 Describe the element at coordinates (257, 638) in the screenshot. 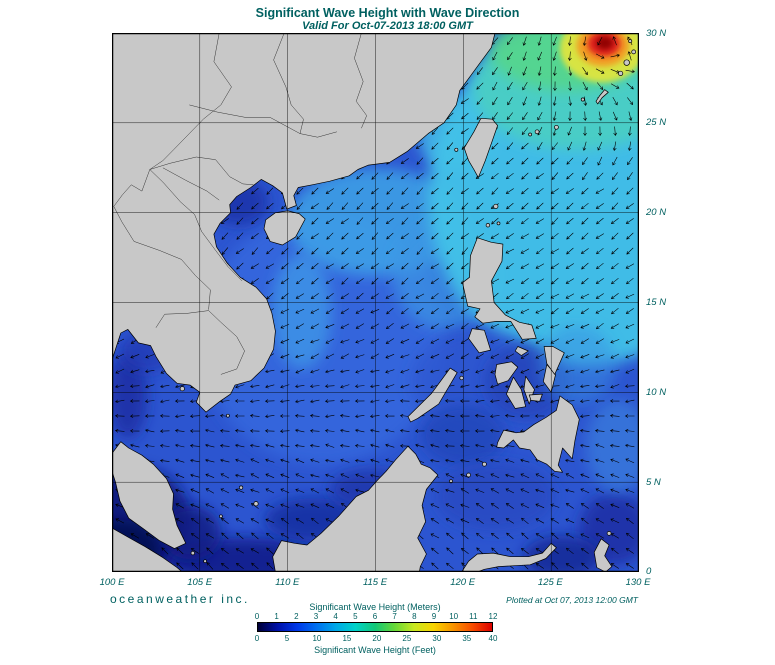

I see `legend-tick-feet: 0` at that location.